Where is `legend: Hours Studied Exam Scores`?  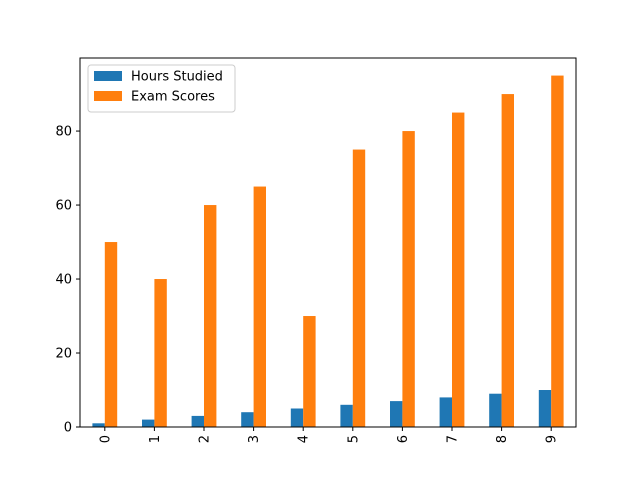 legend: Hours Studied Exam Scores is located at coordinates (161, 88).